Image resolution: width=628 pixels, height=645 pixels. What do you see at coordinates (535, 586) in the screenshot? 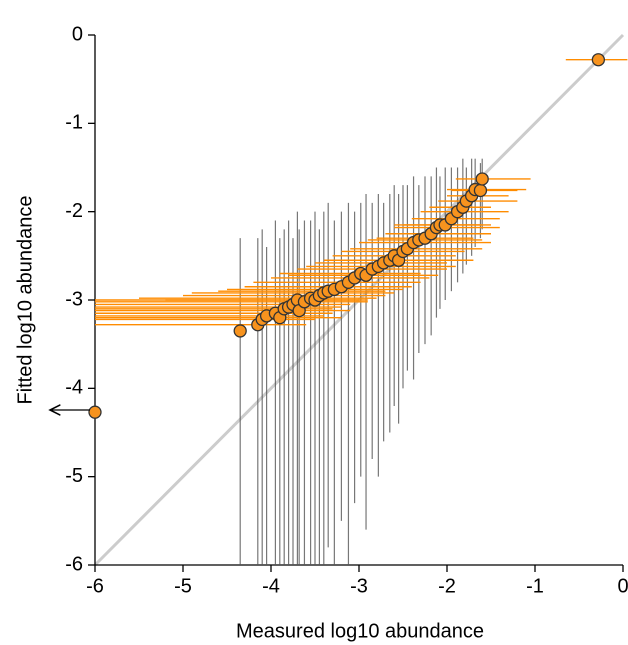
I see `x-tick-label: -1` at bounding box center [535, 586].